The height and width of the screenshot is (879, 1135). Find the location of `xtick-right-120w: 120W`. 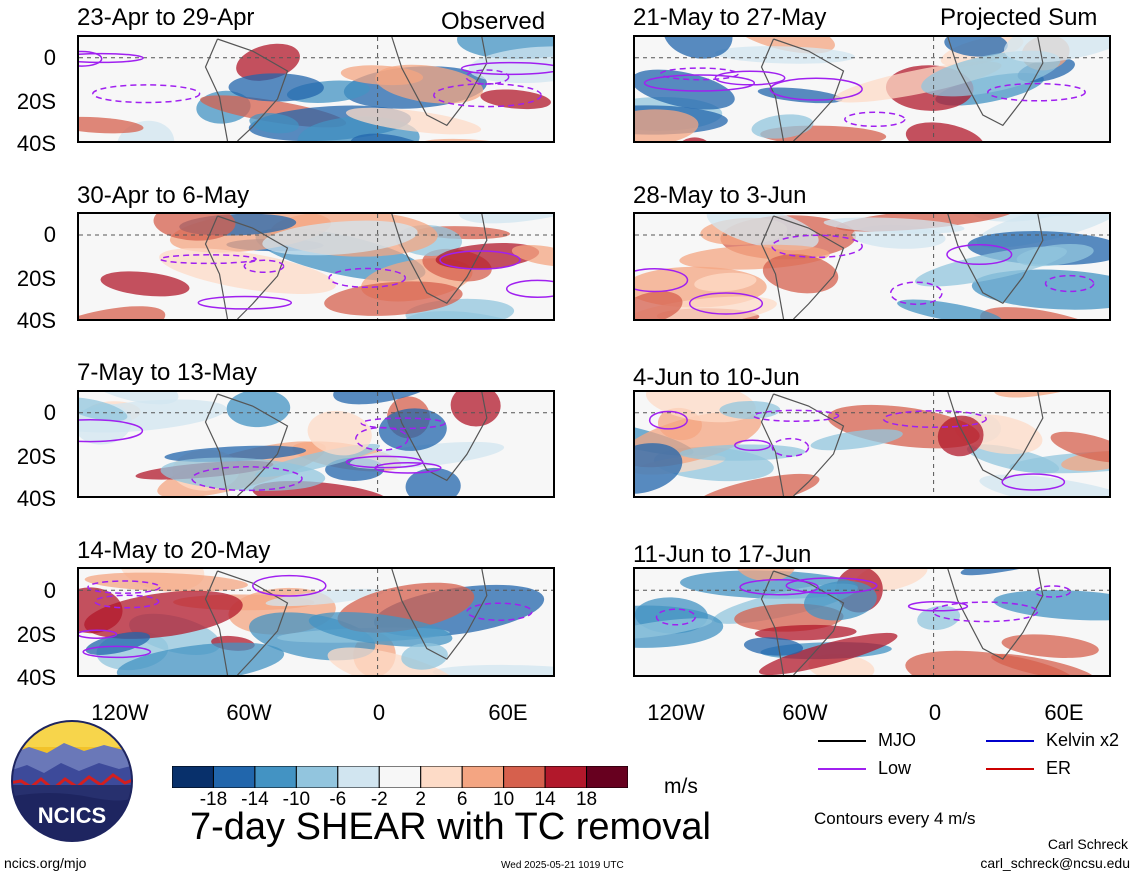

xtick-right-120w: 120W is located at coordinates (676, 712).